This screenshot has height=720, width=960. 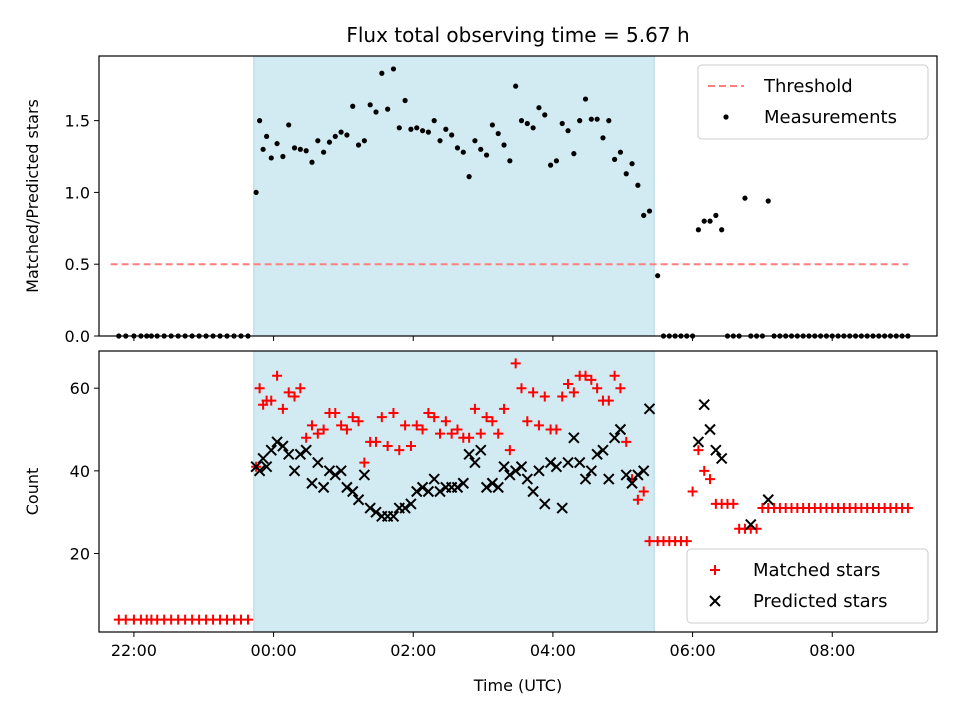 What do you see at coordinates (807, 586) in the screenshot?
I see `legend: Matched stars Predicted stars` at bounding box center [807, 586].